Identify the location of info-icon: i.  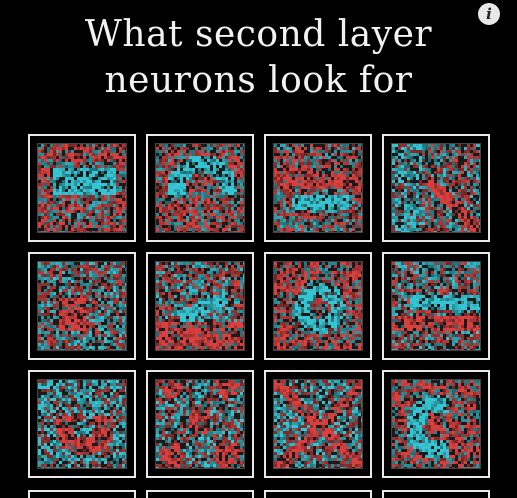
(489, 14).